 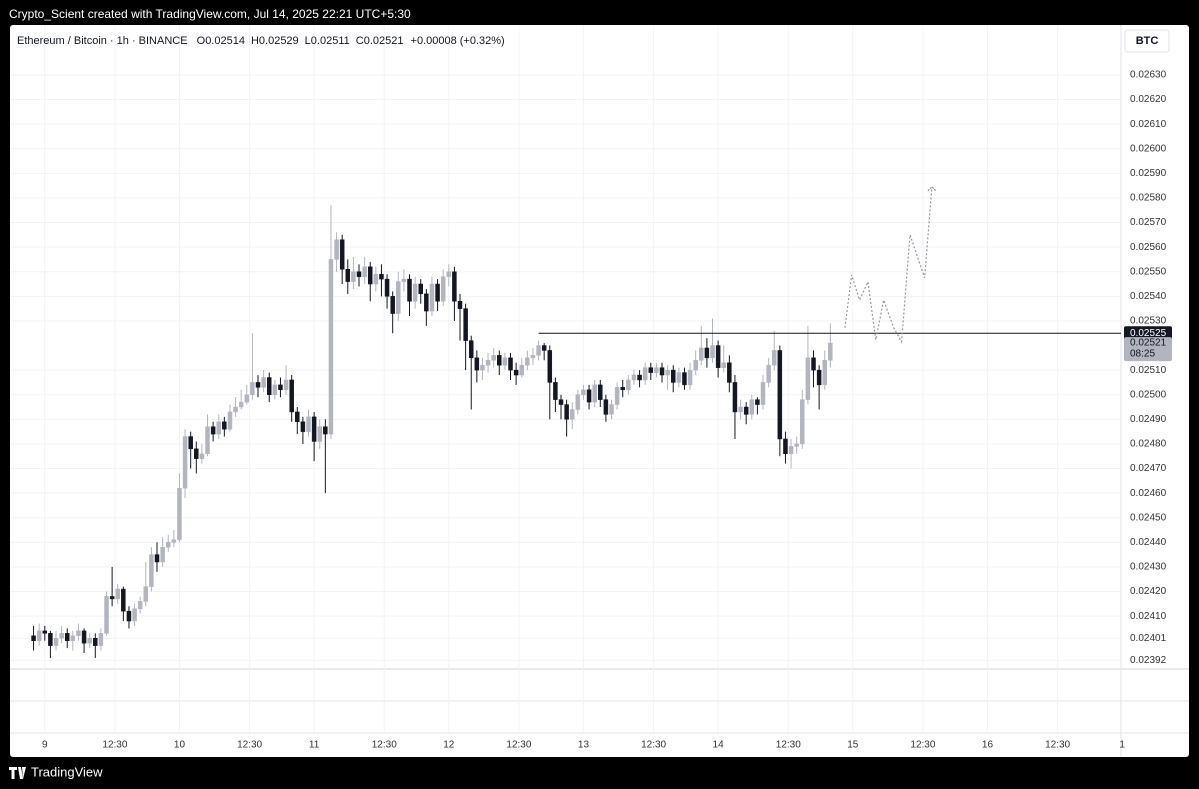 I want to click on currency: BTC, so click(x=1147, y=41).